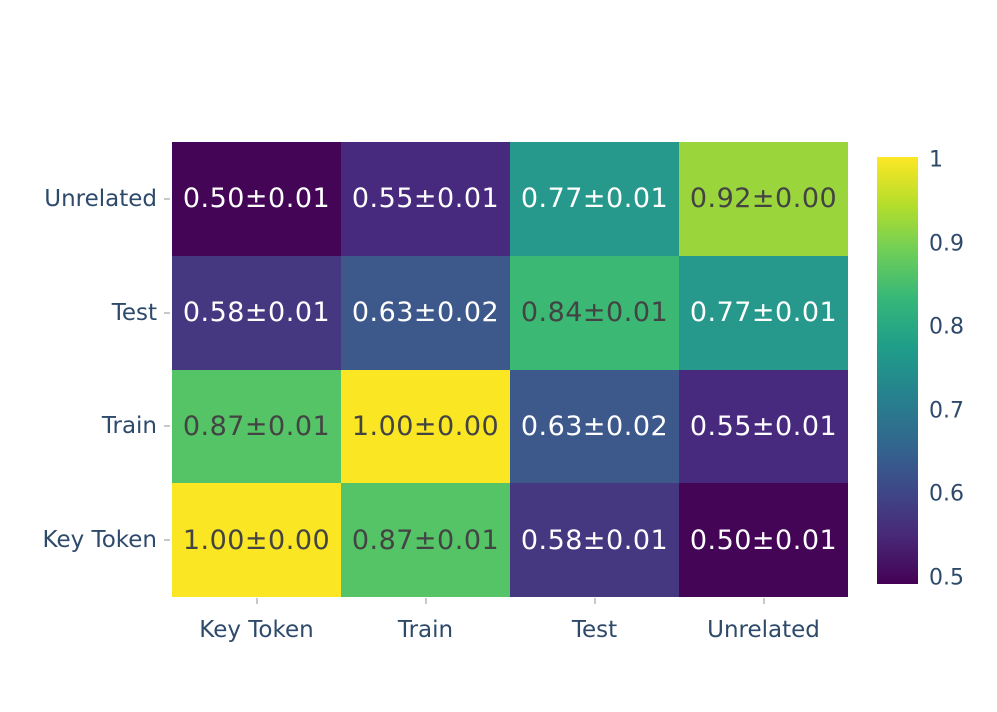 Image resolution: width=997 pixels, height=712 pixels. I want to click on colorbar-tick-label-0_5: 0.5, so click(946, 578).